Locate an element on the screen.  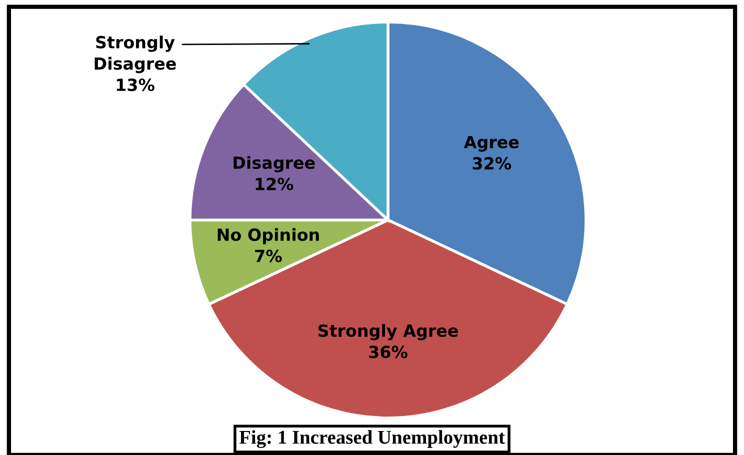
data-label: 12% is located at coordinates (275, 184).